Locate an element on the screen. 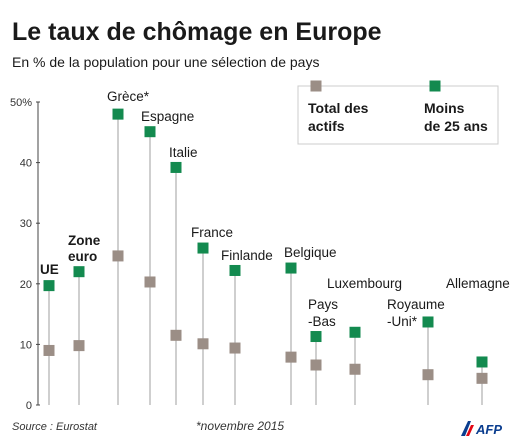 The image size is (510, 442). category-label: Pays -Bas is located at coordinates (323, 313).